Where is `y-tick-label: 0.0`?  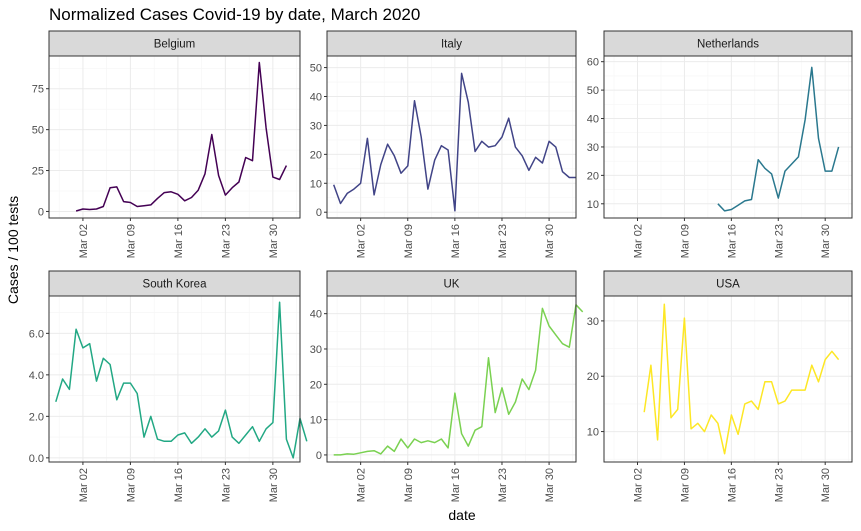
y-tick-label: 0.0 is located at coordinates (36, 459).